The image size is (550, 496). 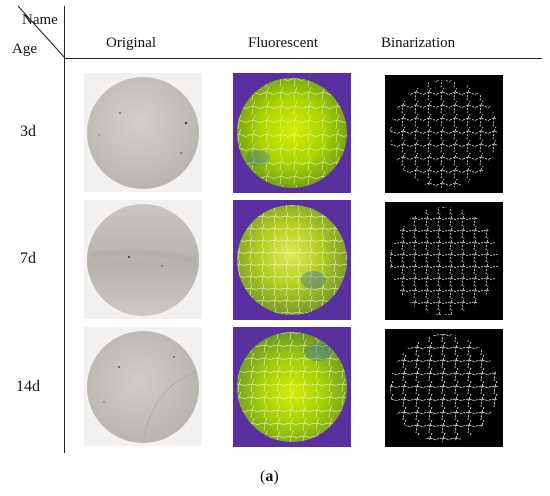 I want to click on fluorescent-image-14d, so click(x=292, y=387).